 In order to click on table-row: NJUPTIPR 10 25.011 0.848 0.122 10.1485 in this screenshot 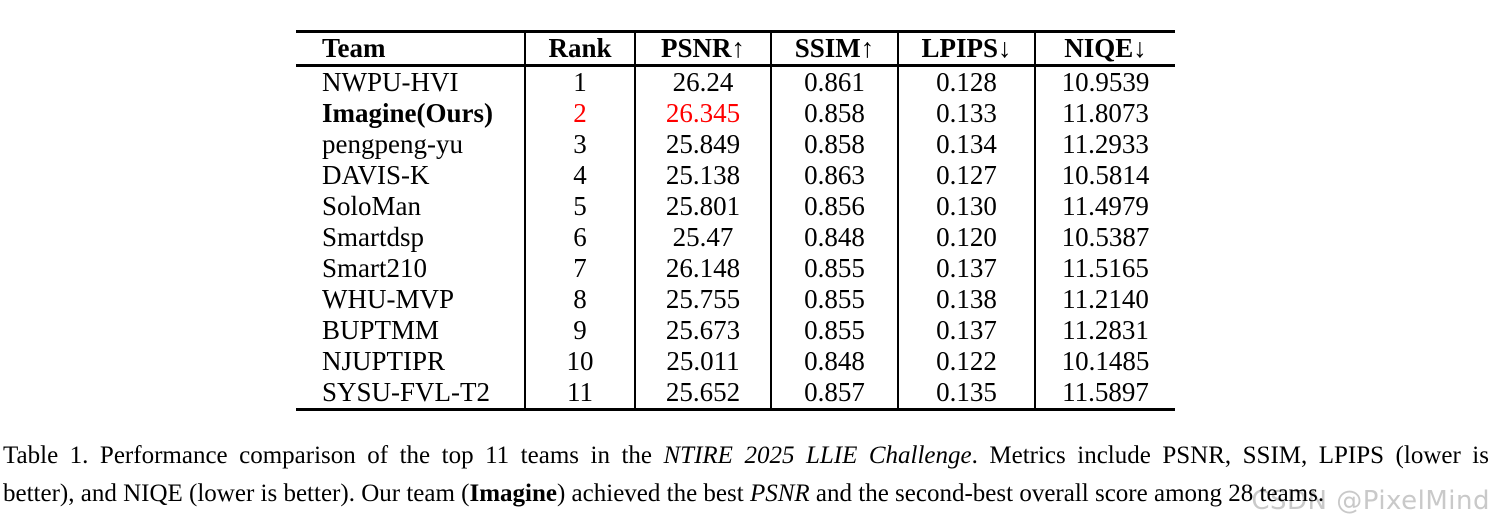, I will do `click(735, 361)`.